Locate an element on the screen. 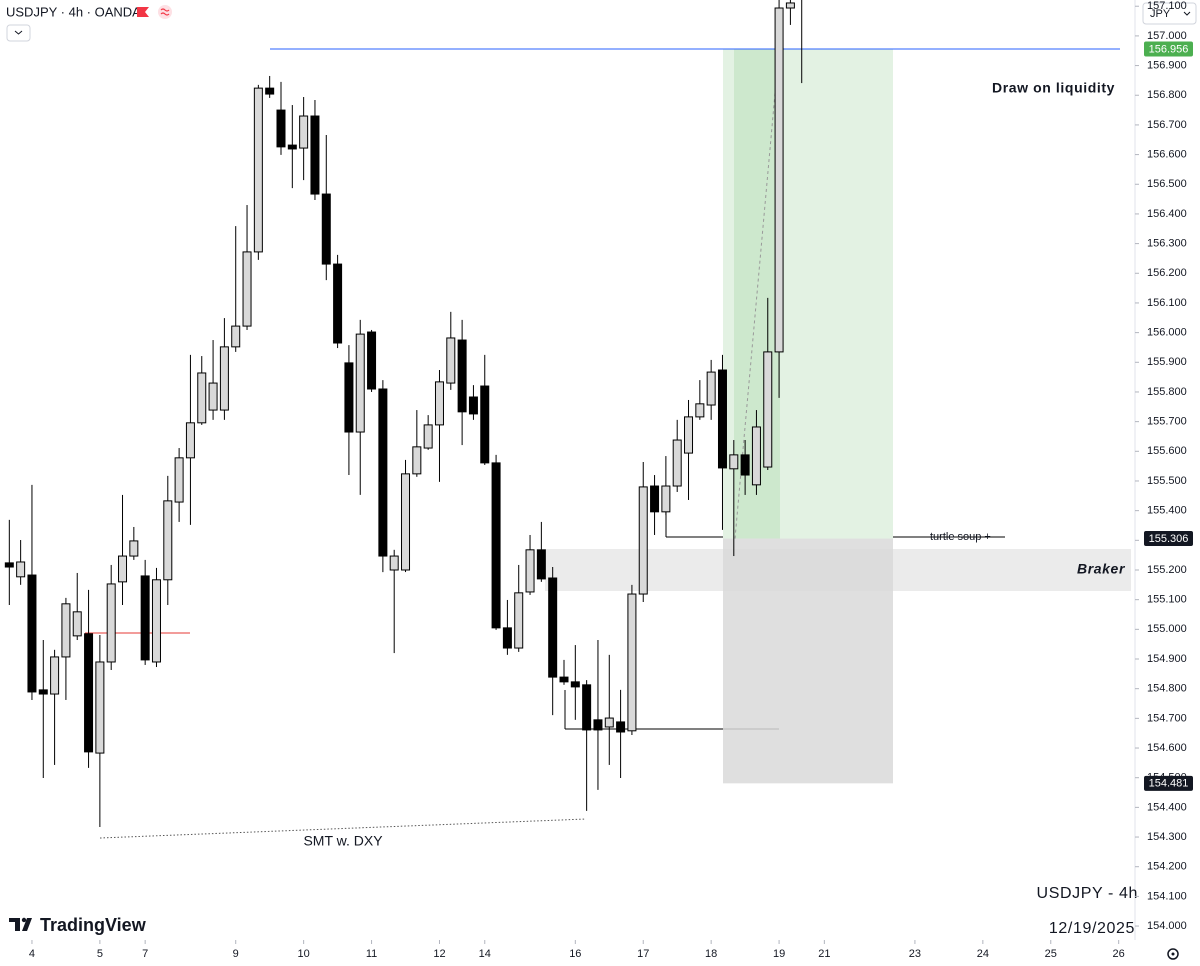 The width and height of the screenshot is (1200, 966). status-wave is located at coordinates (165, 12).